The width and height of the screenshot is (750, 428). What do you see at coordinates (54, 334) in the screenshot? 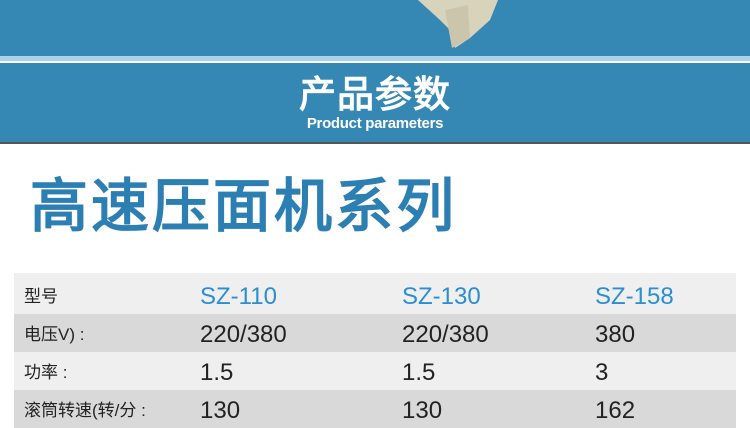
I see `row-label: 电压V) :` at bounding box center [54, 334].